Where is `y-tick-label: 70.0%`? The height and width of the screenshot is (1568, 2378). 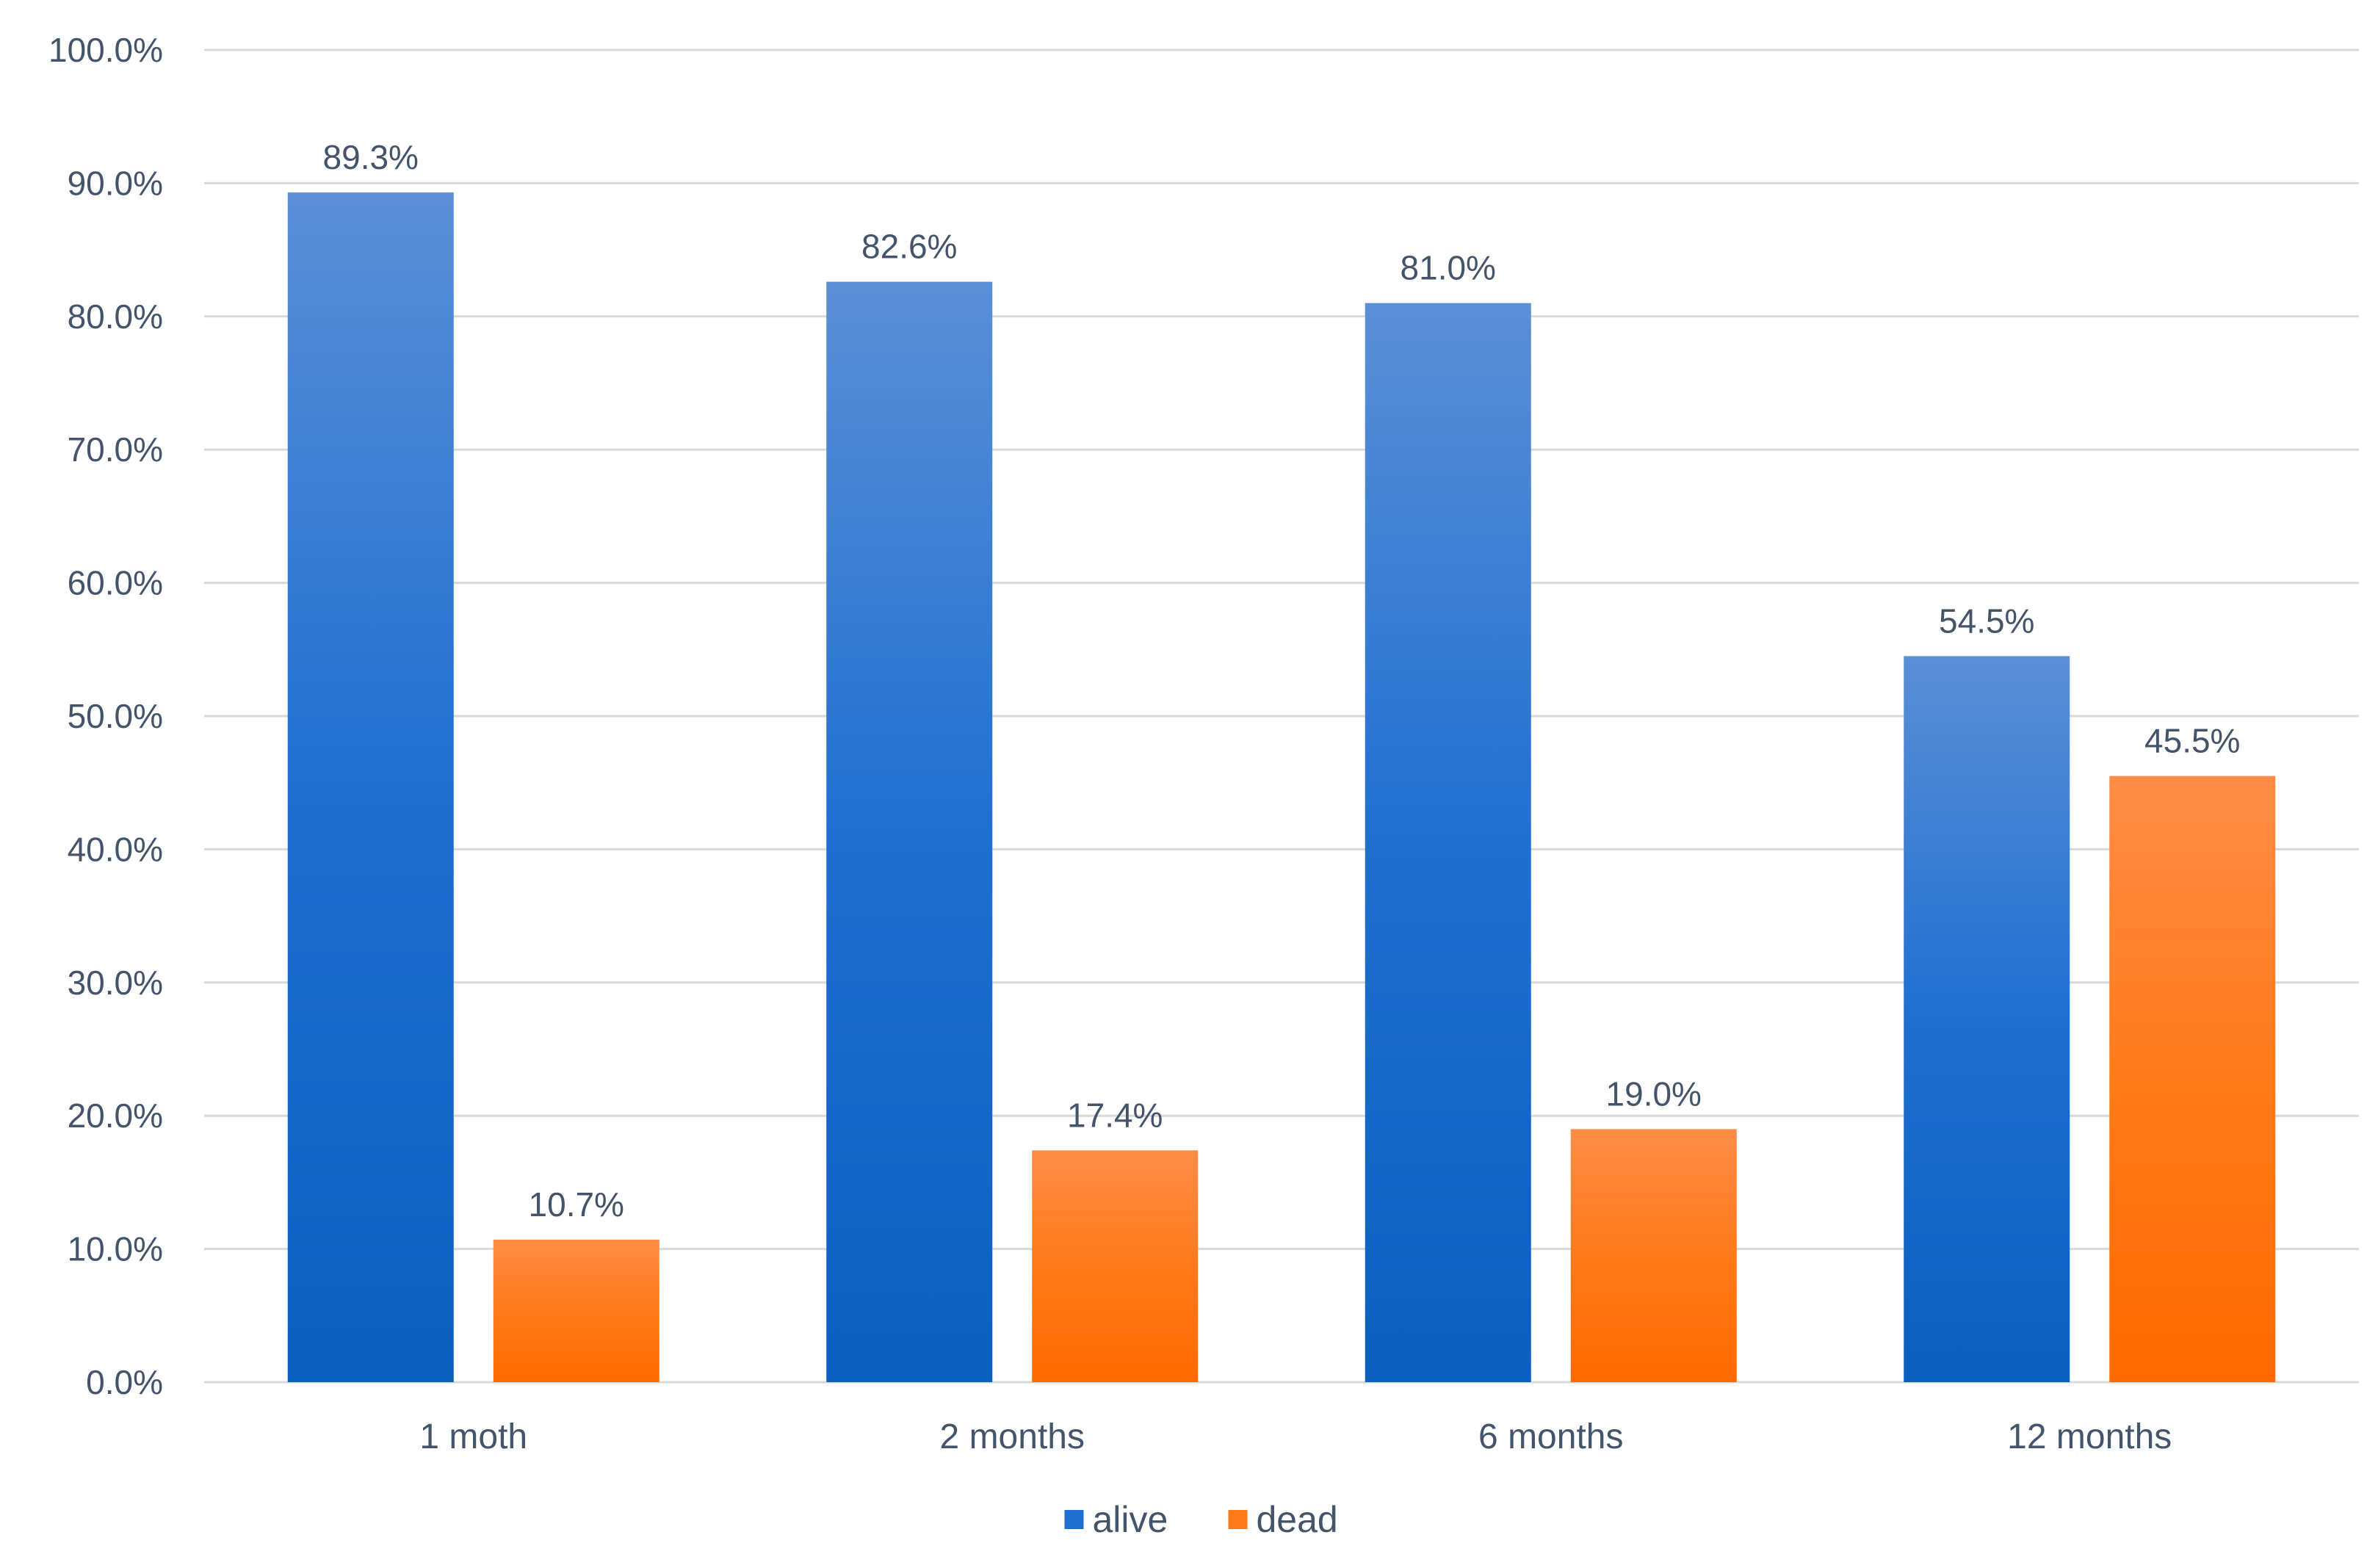
y-tick-label: 70.0% is located at coordinates (115, 449).